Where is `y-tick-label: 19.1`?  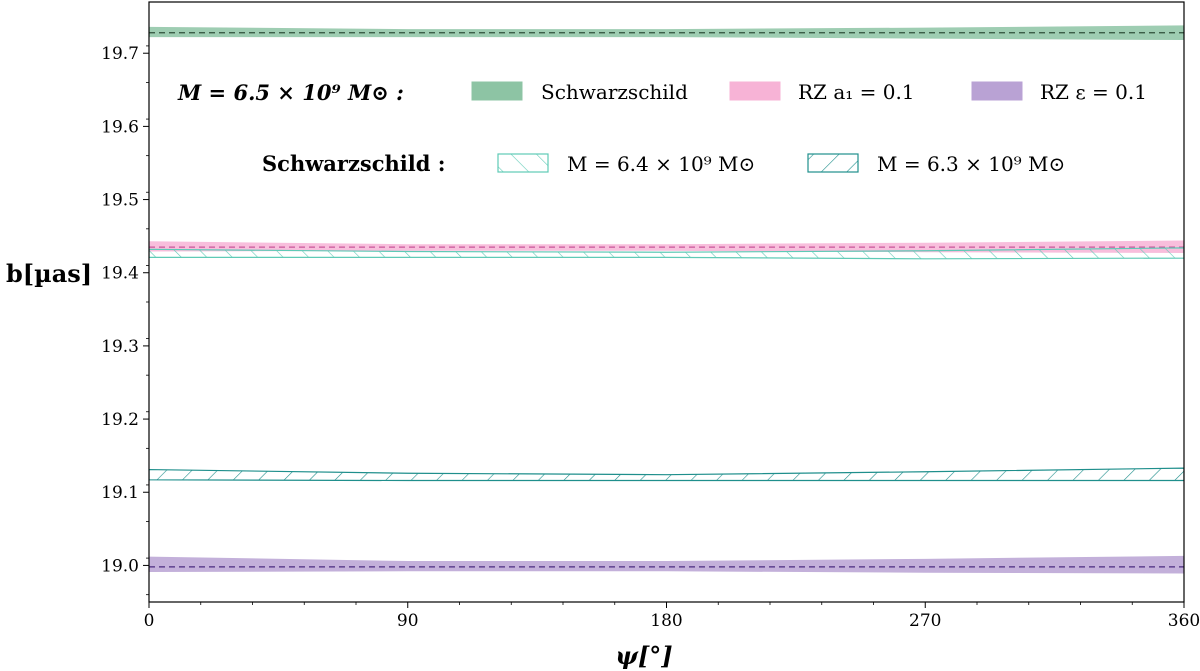
y-tick-label: 19.1 is located at coordinates (120, 493).